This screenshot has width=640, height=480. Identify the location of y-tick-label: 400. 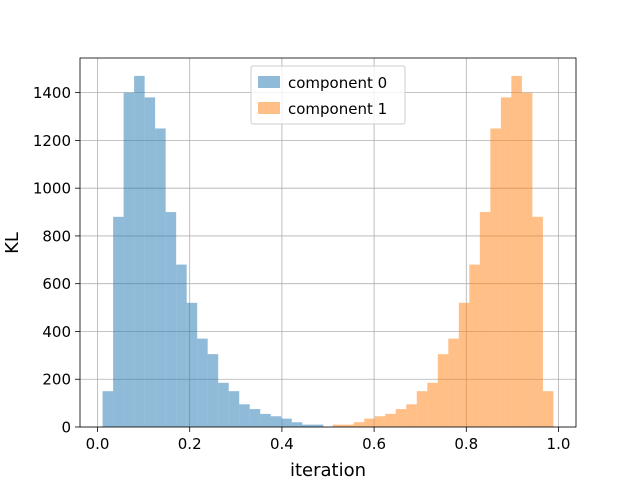
(56, 332).